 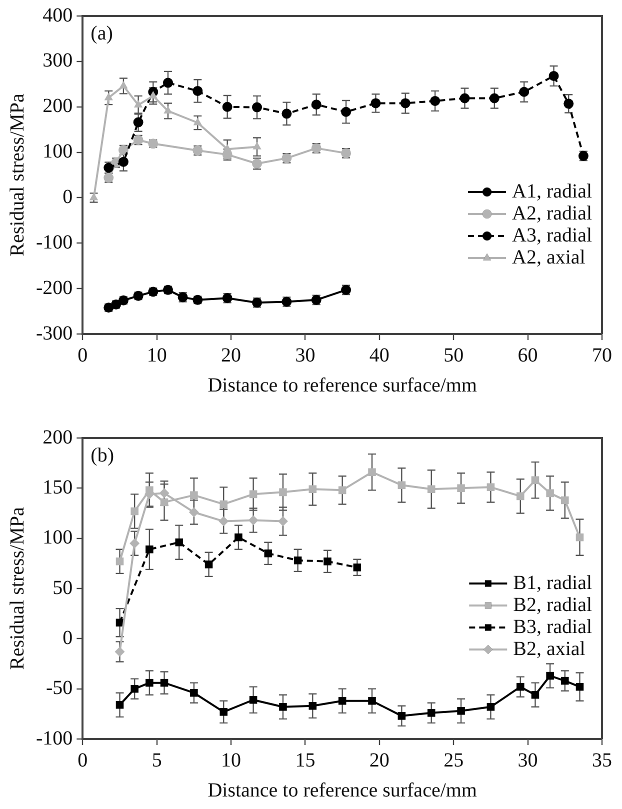 What do you see at coordinates (231, 355) in the screenshot?
I see `x-tick-label: 20` at bounding box center [231, 355].